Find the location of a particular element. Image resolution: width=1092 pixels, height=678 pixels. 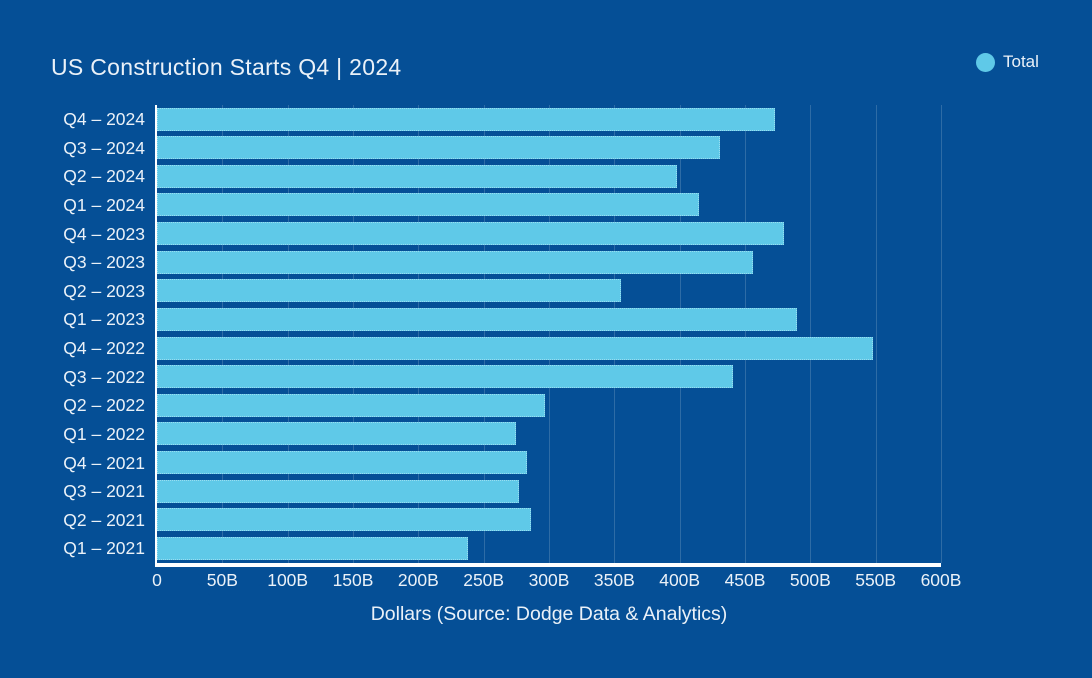

bar-q3-2023 is located at coordinates (455, 262).